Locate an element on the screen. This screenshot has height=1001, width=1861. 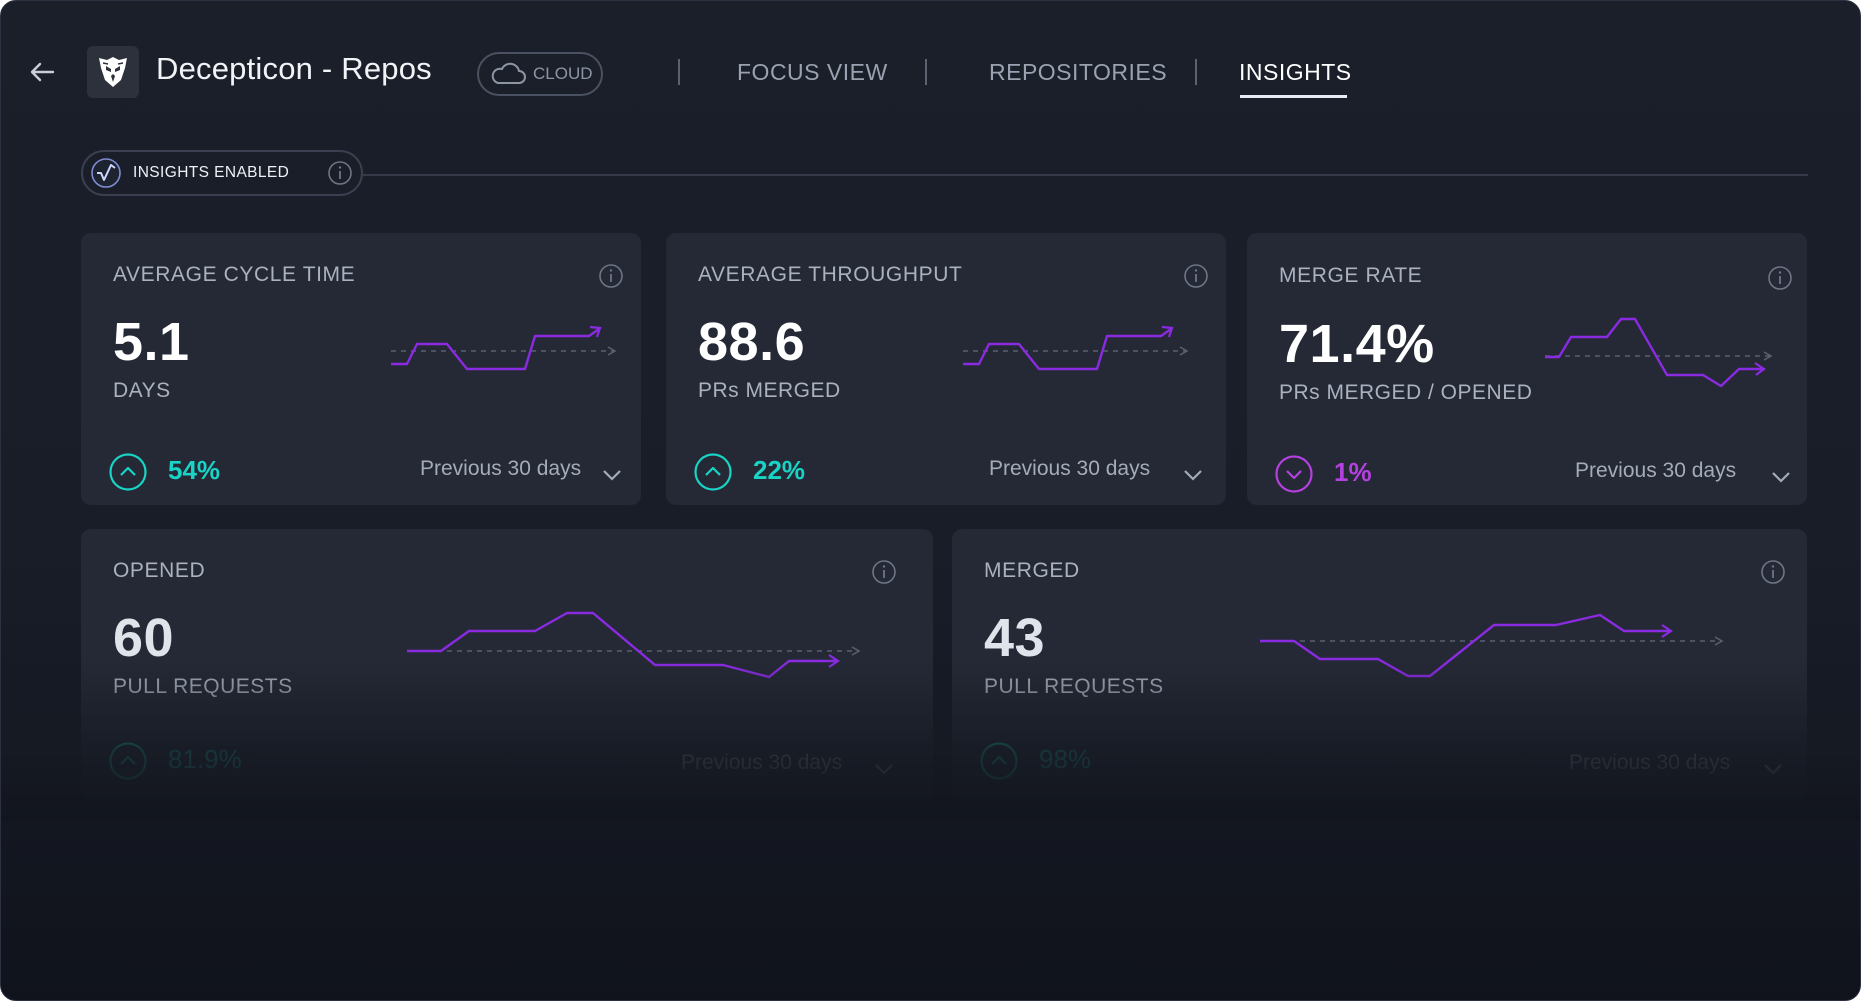
chevron-down-circle-icon is located at coordinates (1294, 474).